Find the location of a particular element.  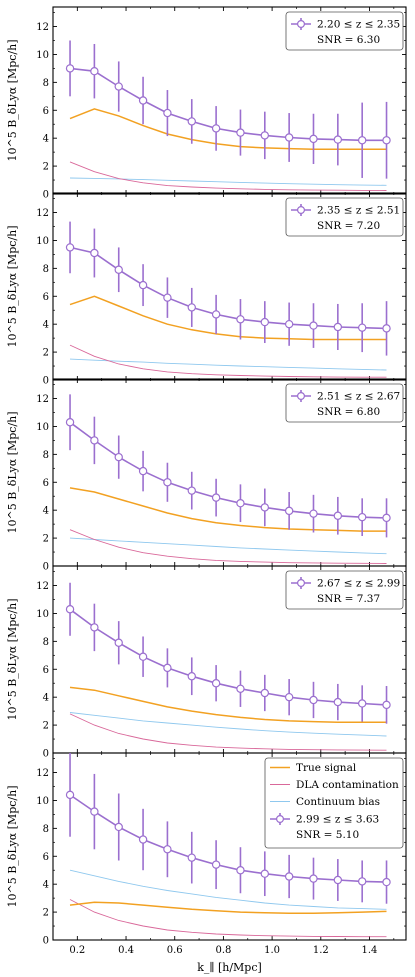

x-tick-label: 1.2 is located at coordinates (321, 950).